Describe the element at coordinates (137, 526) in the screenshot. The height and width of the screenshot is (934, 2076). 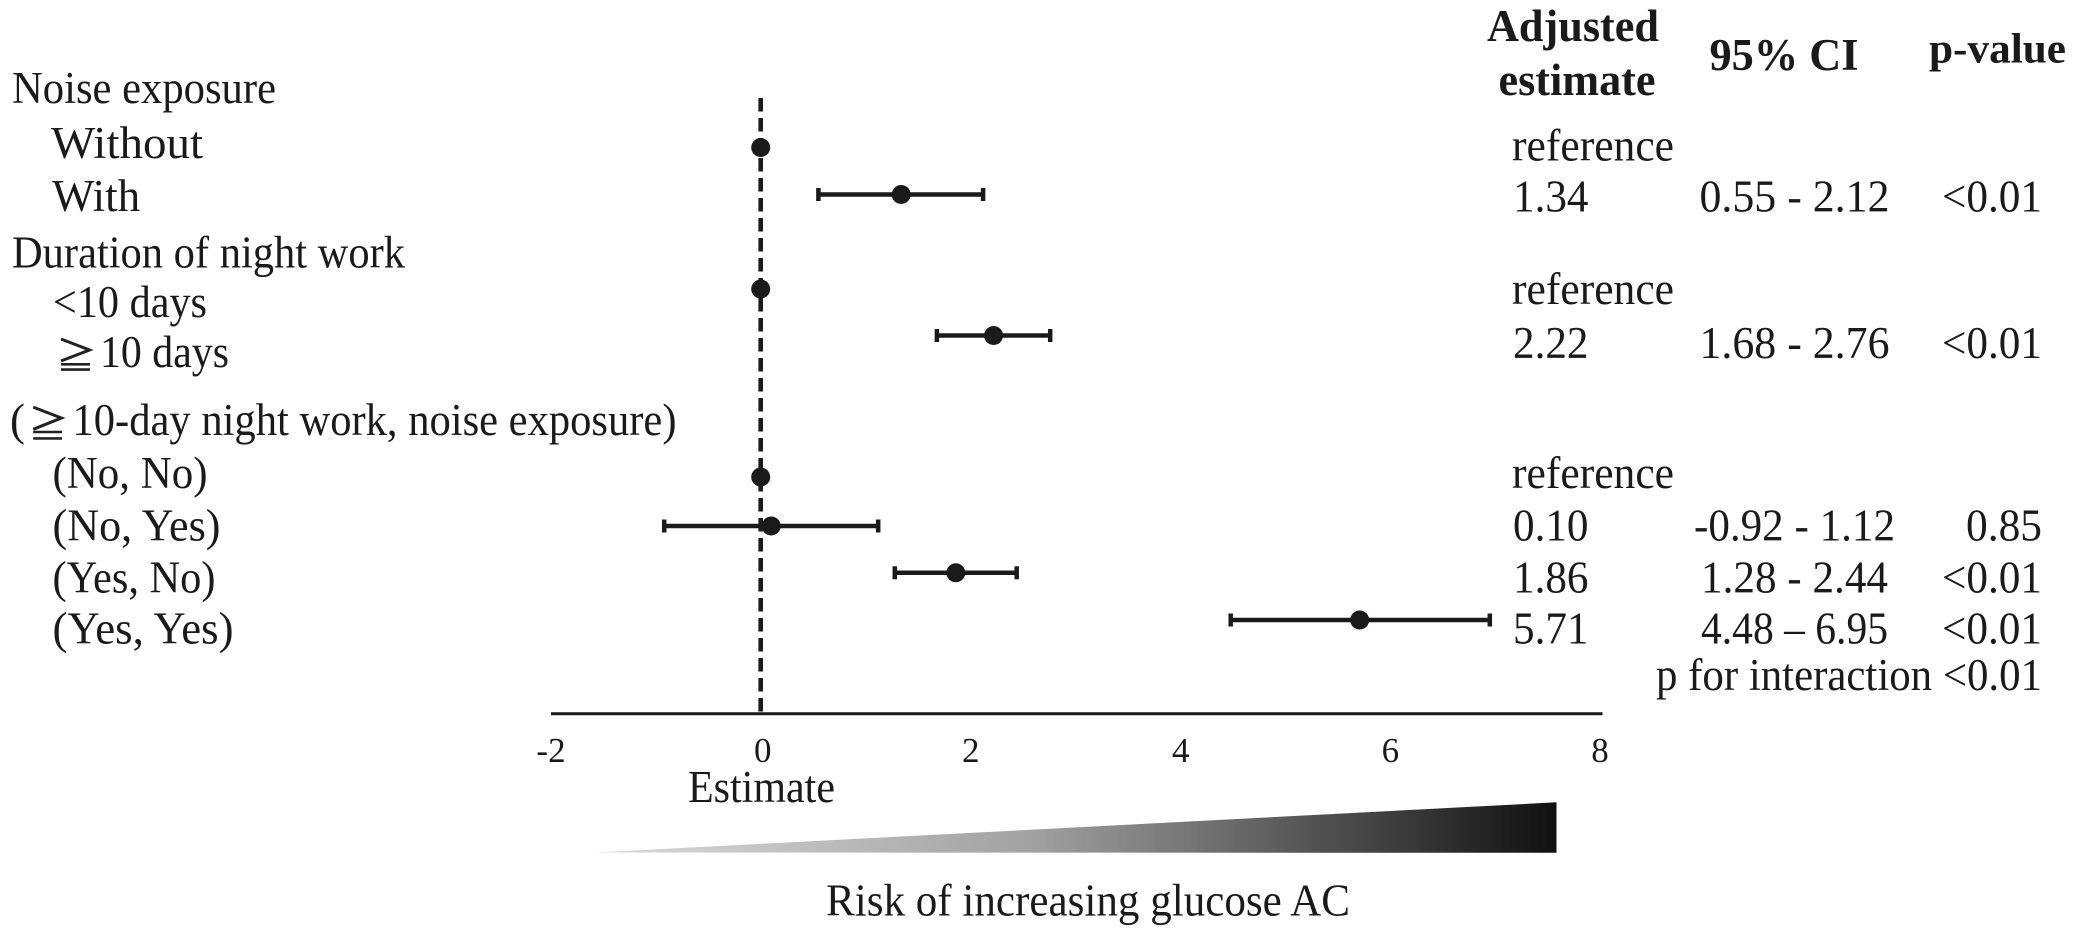
I see `svg-text: (No, Yes)` at that location.